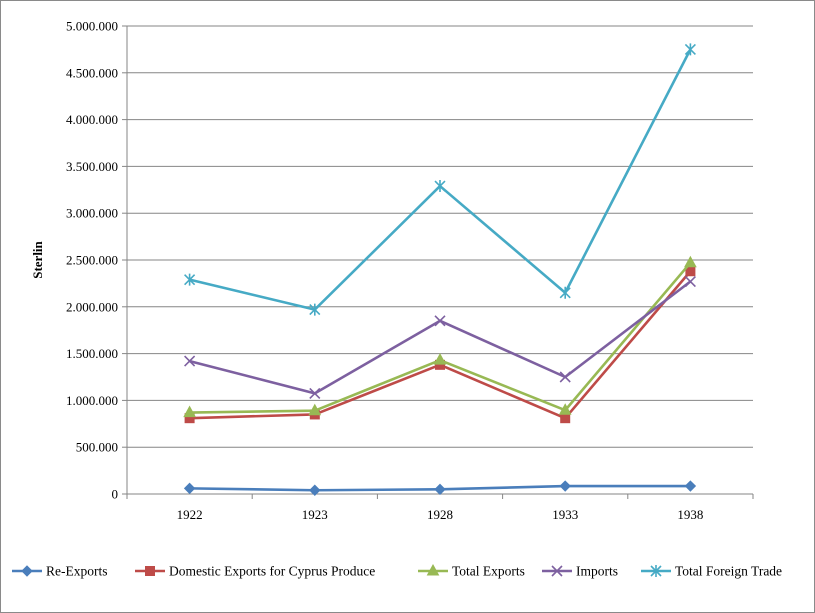 The height and width of the screenshot is (613, 815). What do you see at coordinates (92, 400) in the screenshot?
I see `y-tick-label: 1.000.000` at bounding box center [92, 400].